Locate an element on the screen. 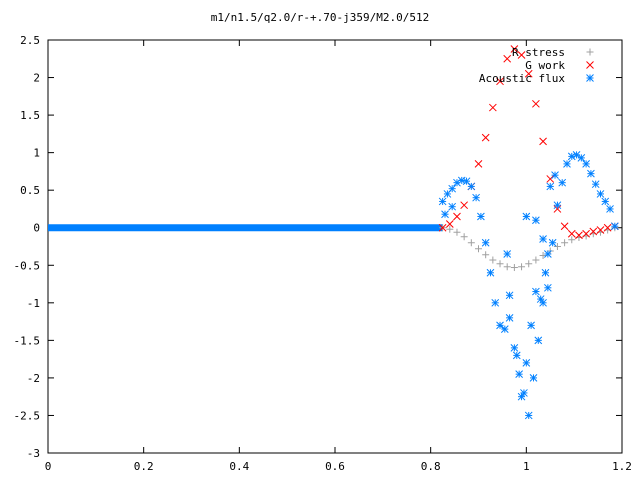 This screenshot has height=480, width=640. y-tick-label: -1.5 is located at coordinates (27, 340).